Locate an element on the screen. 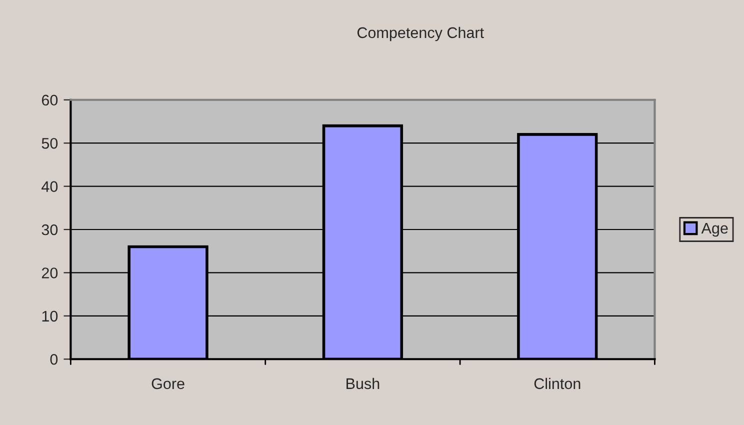  x-tick-label: Clinton is located at coordinates (557, 384).